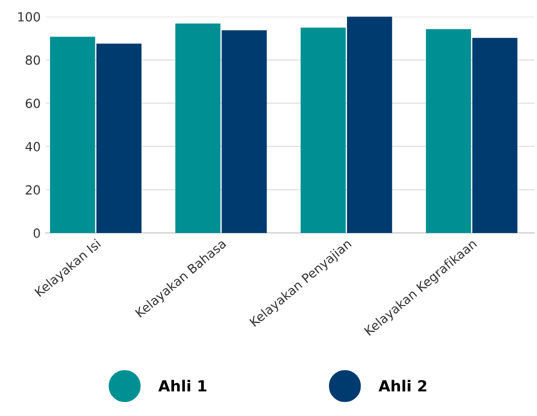 Image resolution: width=537 pixels, height=416 pixels. Describe the element at coordinates (33, 103) in the screenshot. I see `y-tick-label: 60` at that location.